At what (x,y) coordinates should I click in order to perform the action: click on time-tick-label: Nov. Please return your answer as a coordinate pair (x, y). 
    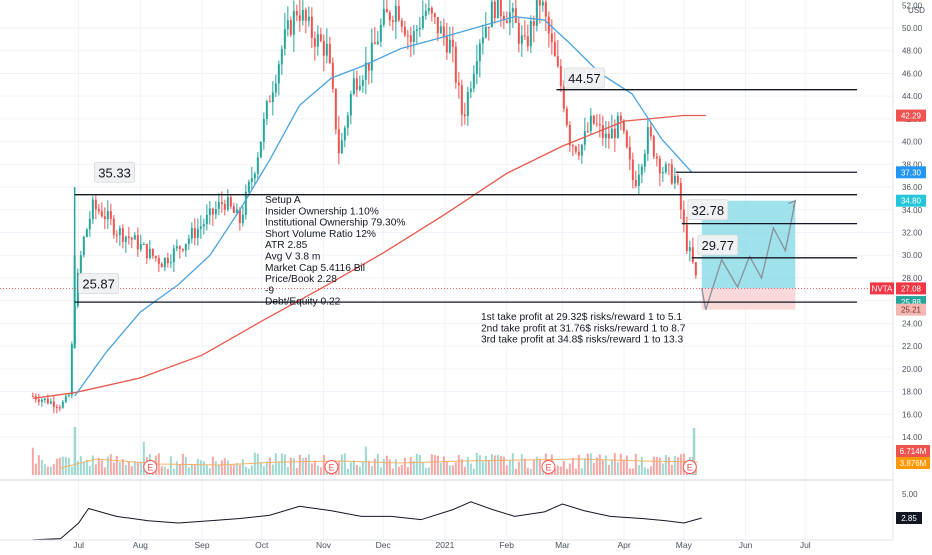
    Looking at the image, I should click on (324, 545).